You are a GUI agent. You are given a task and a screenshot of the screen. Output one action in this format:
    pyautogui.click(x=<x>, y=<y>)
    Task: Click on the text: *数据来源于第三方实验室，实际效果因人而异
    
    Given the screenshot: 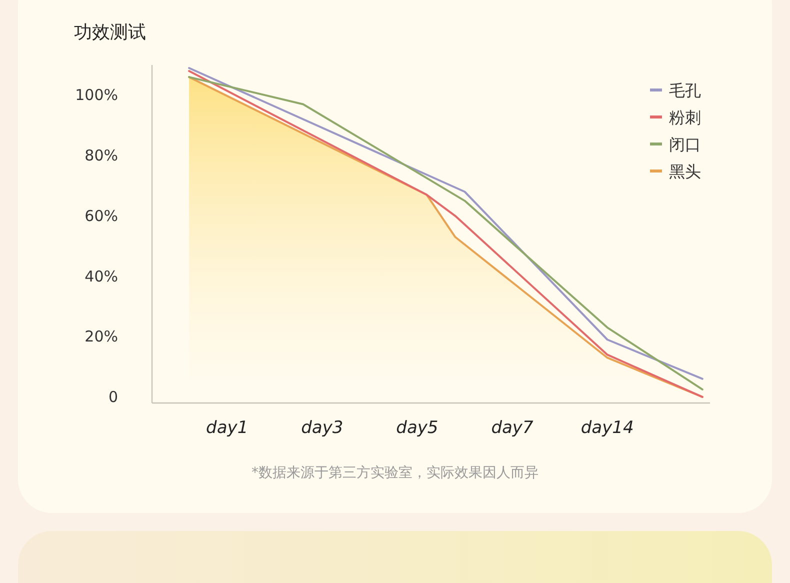 What is the action you would take?
    pyautogui.click(x=395, y=473)
    